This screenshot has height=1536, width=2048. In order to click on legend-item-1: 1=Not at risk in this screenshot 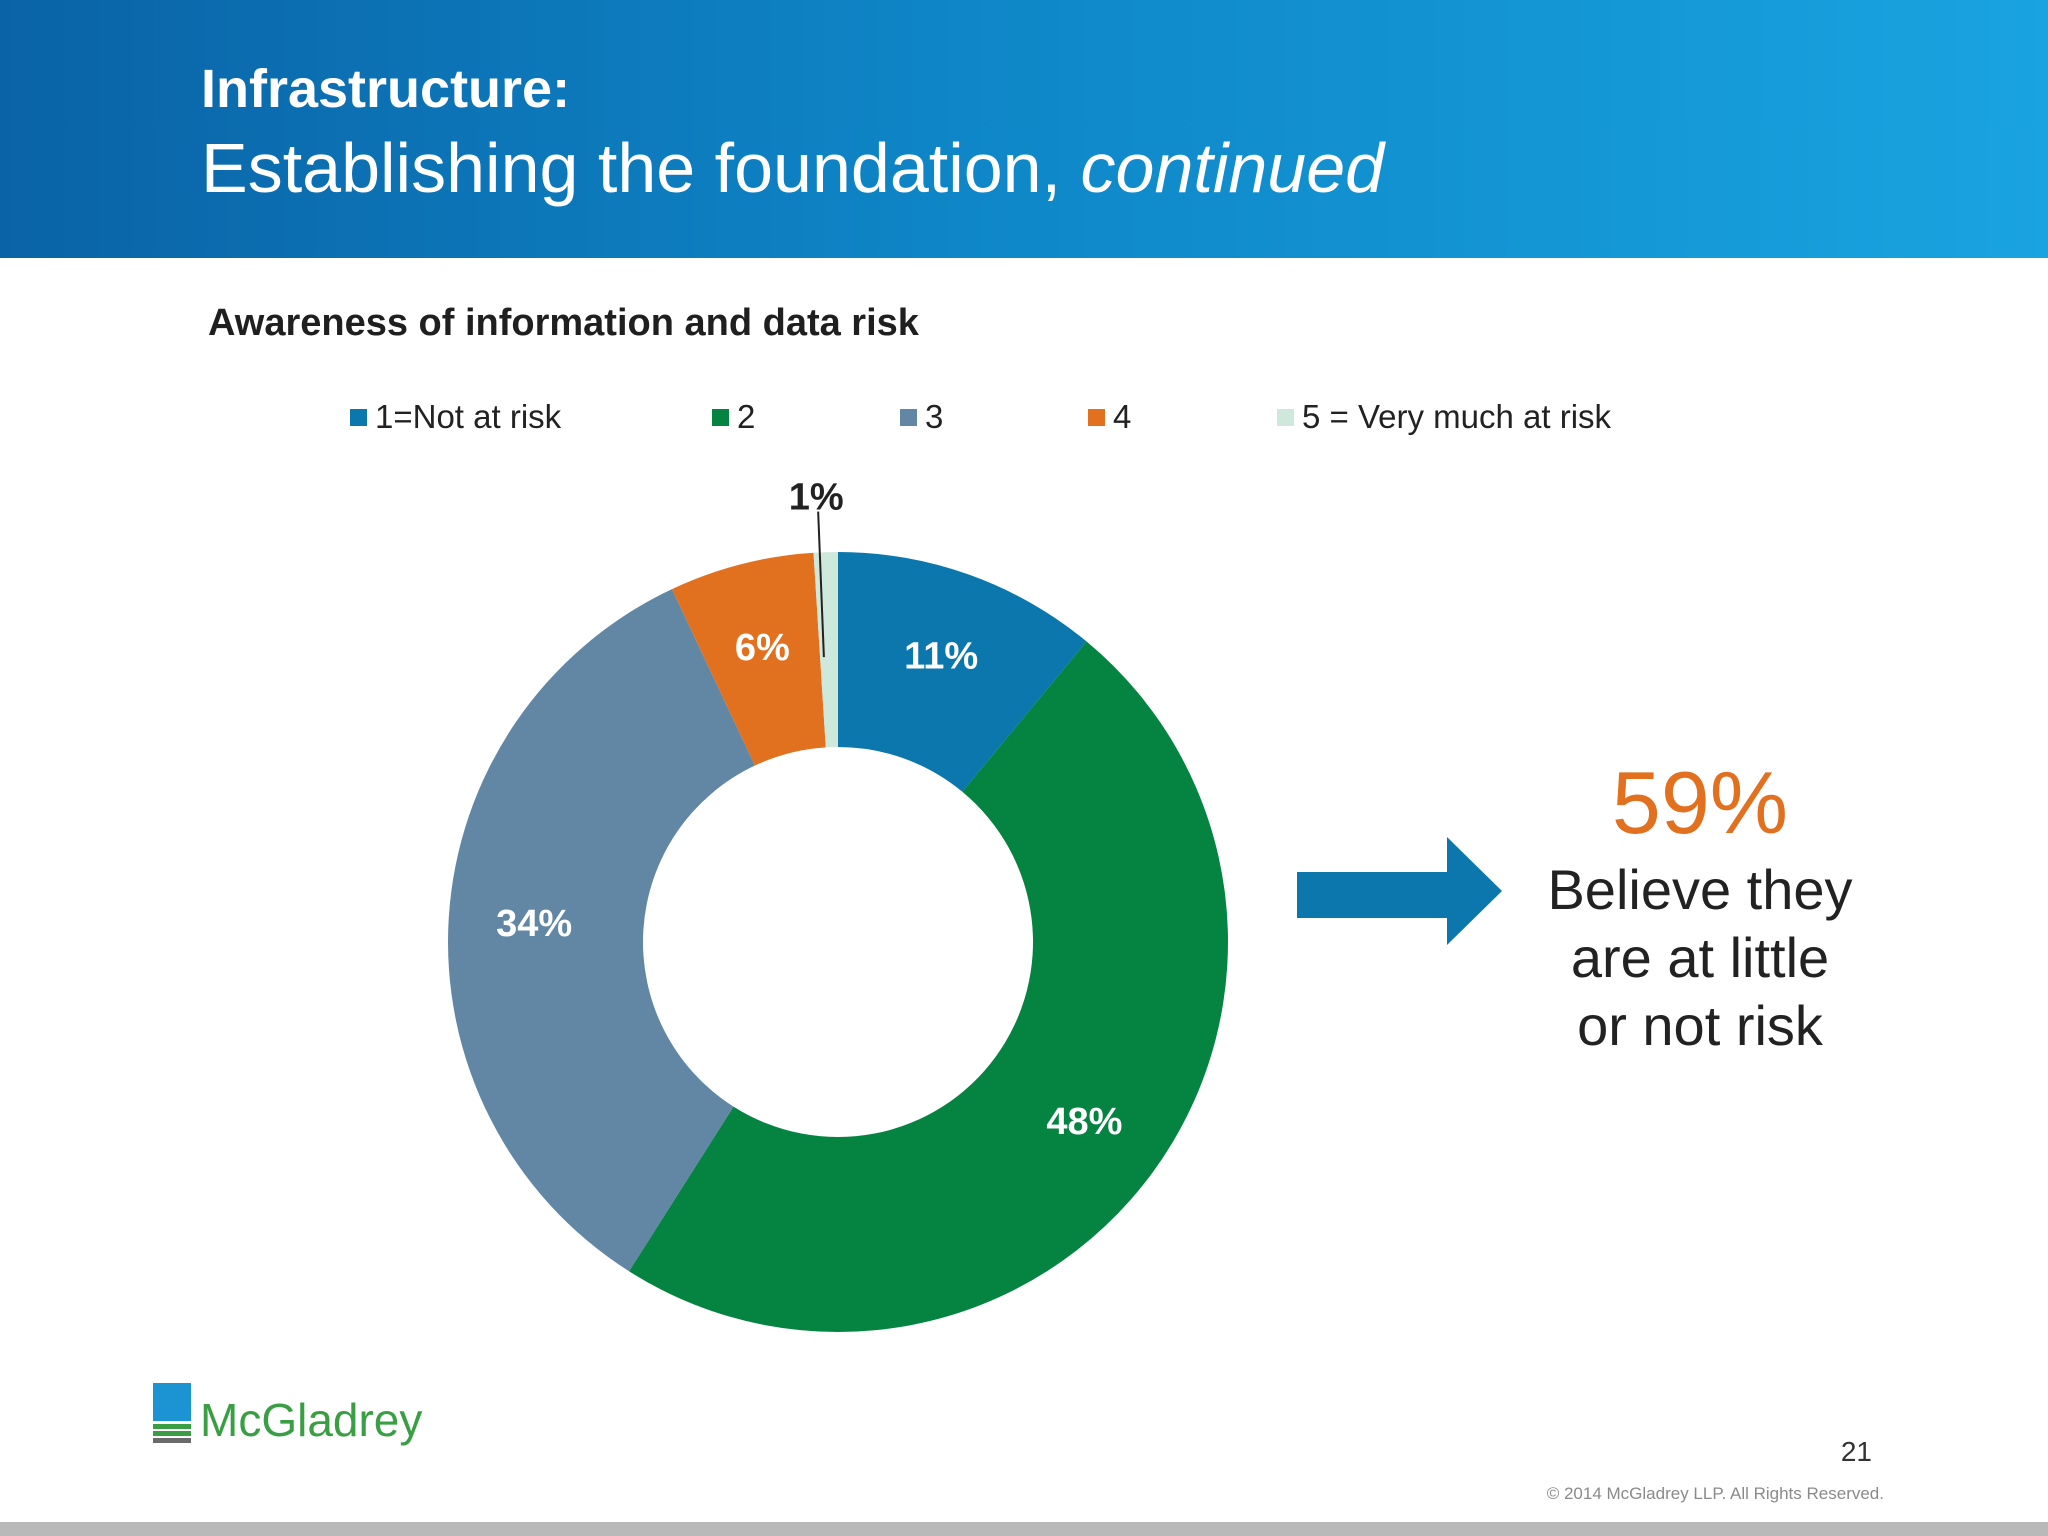, I will do `click(455, 417)`.